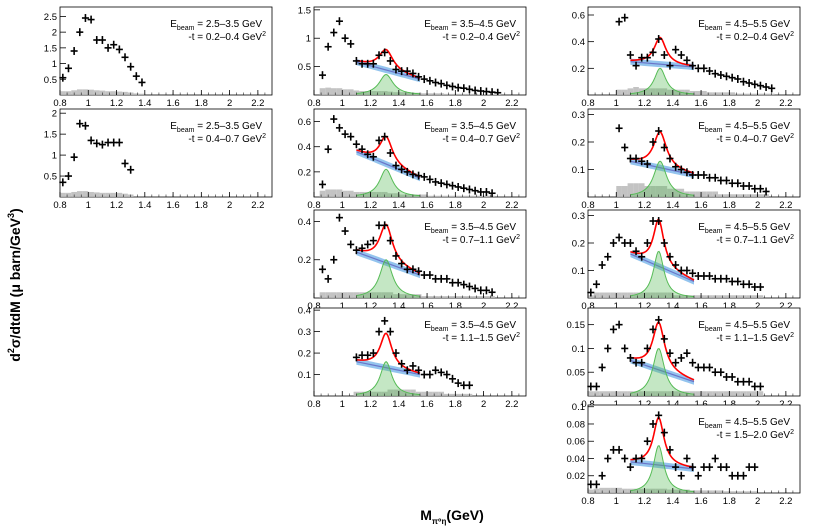 This screenshot has width=830, height=530. Describe the element at coordinates (662, 274) in the screenshot. I see `resonance-curve` at that location.